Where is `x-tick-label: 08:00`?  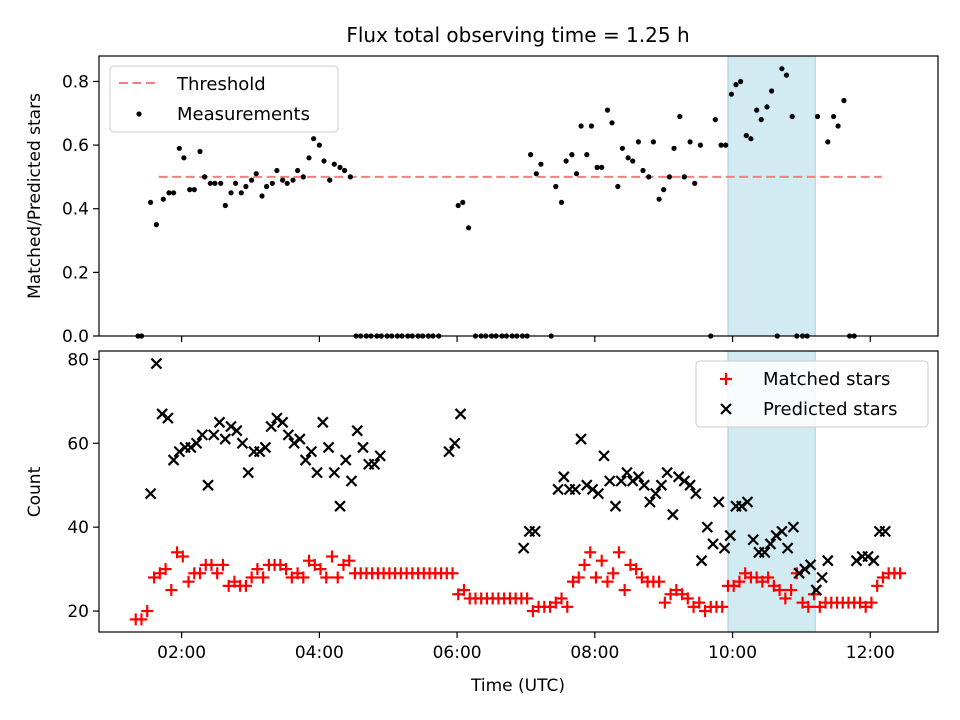
x-tick-label: 08:00 is located at coordinates (594, 653).